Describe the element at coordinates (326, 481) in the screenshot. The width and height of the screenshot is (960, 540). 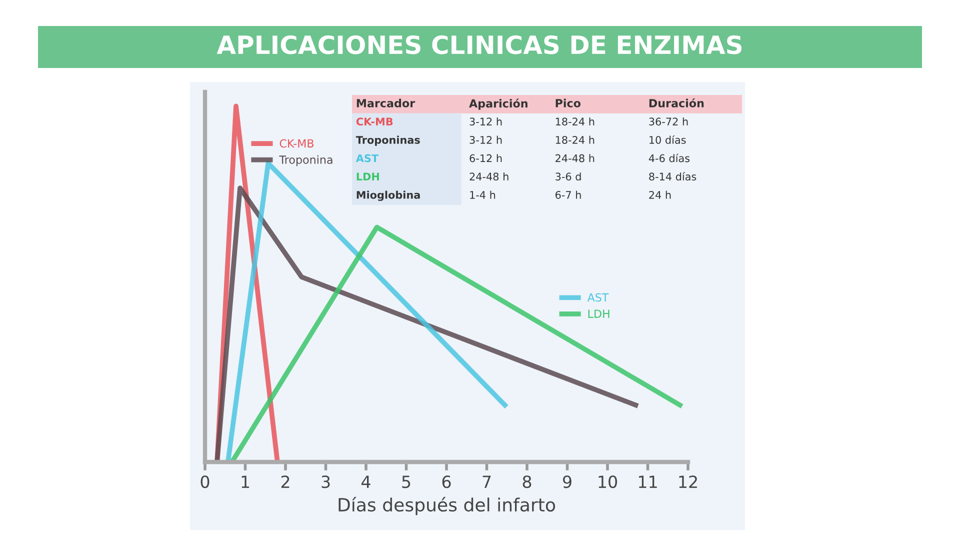
I see `x-tick-label: 3` at that location.